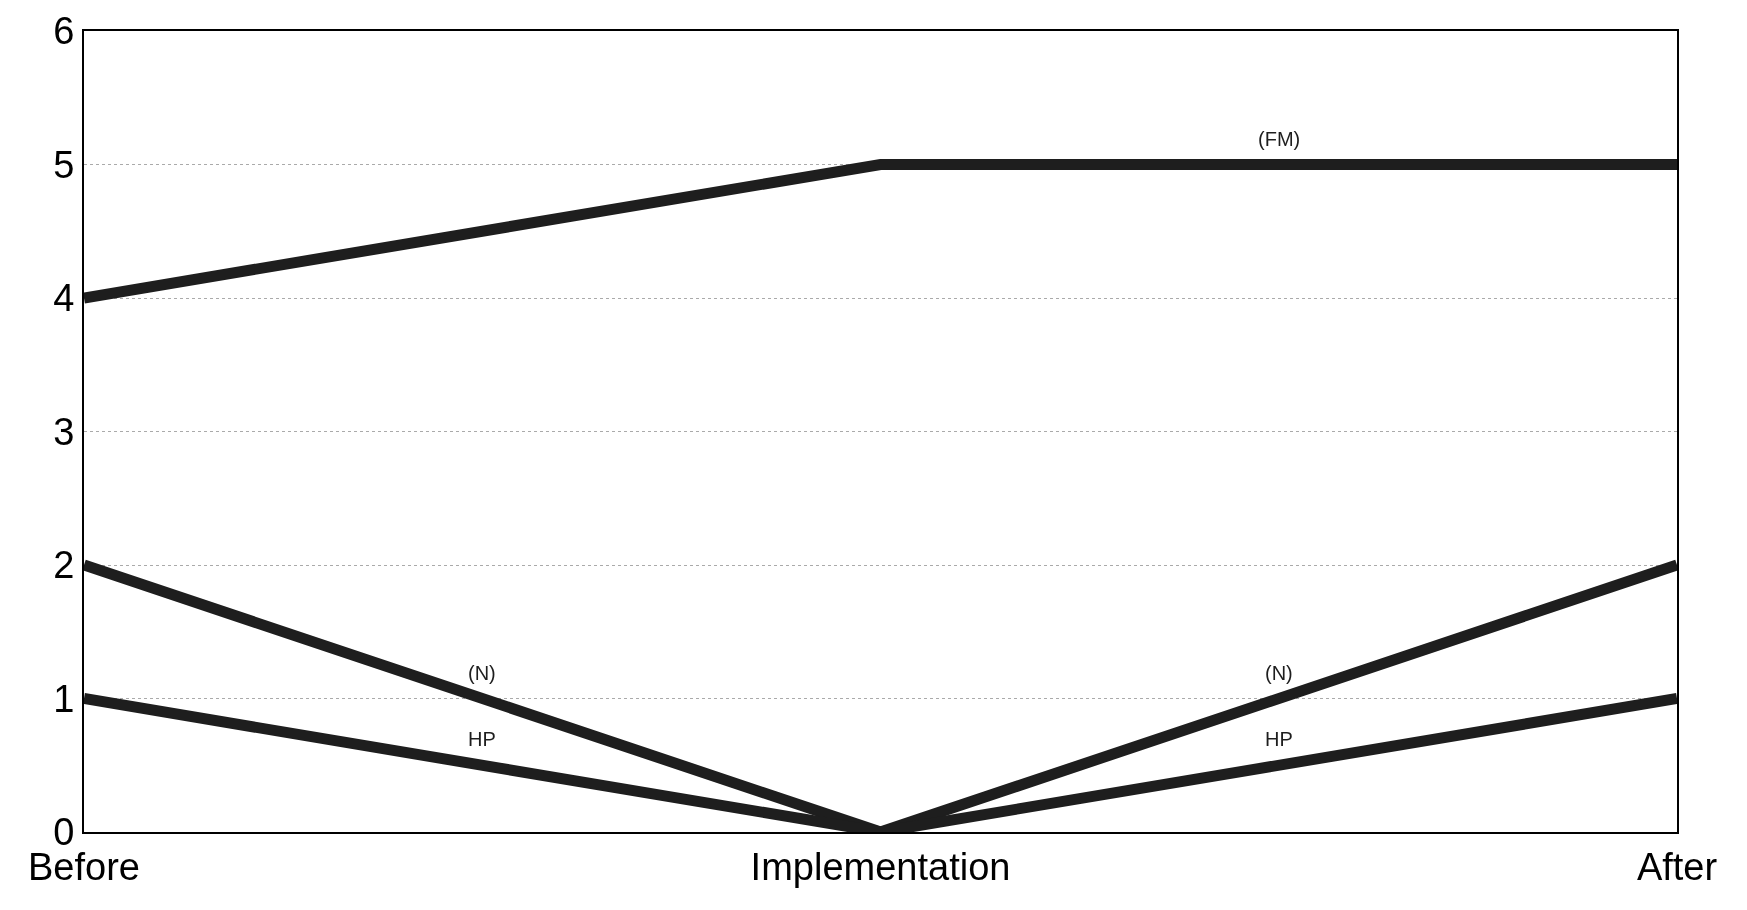 The width and height of the screenshot is (1747, 910). What do you see at coordinates (482, 673) in the screenshot?
I see `series-label: (N)` at bounding box center [482, 673].